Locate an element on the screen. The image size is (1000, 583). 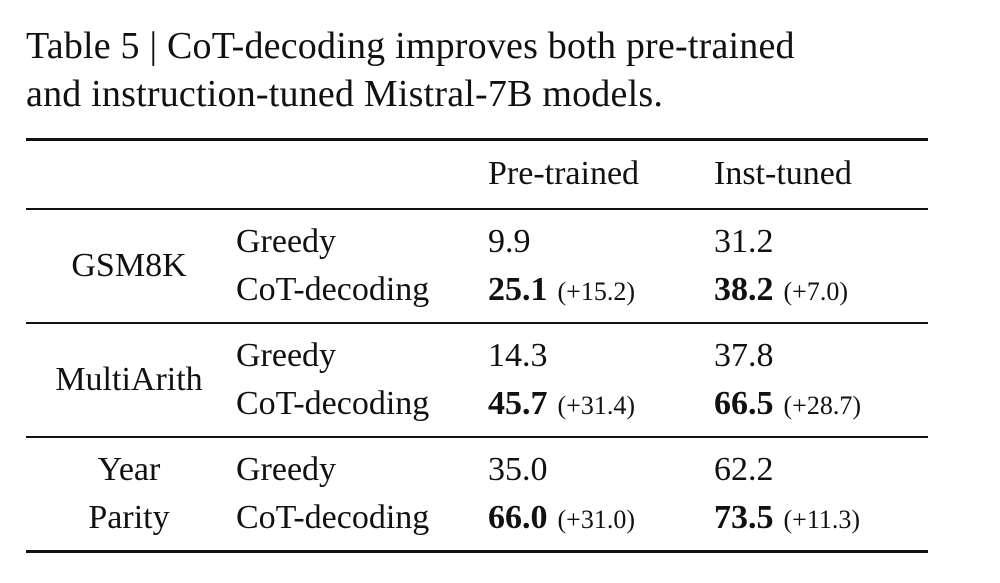
value-pretrained: 9.9 is located at coordinates (509, 241).